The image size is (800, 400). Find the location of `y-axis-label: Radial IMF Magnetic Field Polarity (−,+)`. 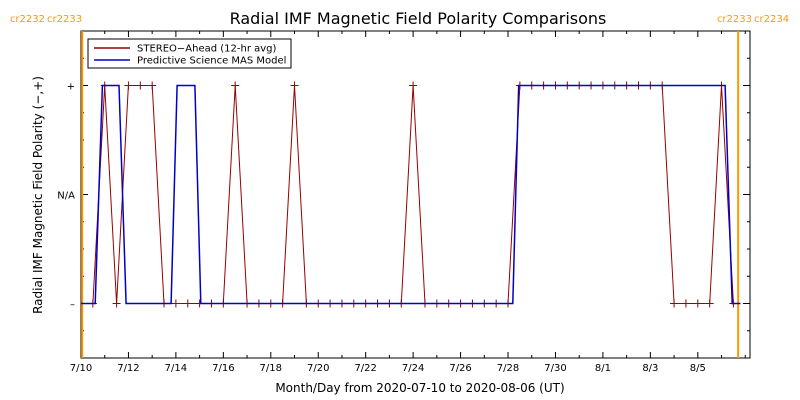

y-axis-label: Radial IMF Magnetic Field Polarity (−,+) is located at coordinates (38, 195).